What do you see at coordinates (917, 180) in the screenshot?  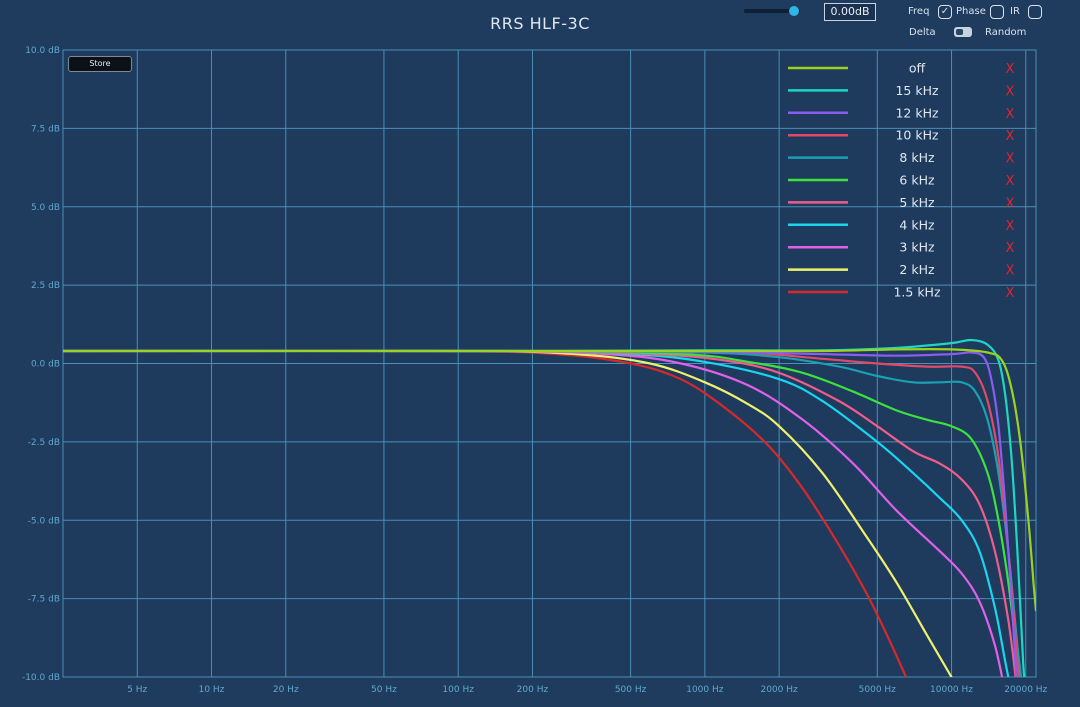 I see `legend-label: 6 kHz` at bounding box center [917, 180].